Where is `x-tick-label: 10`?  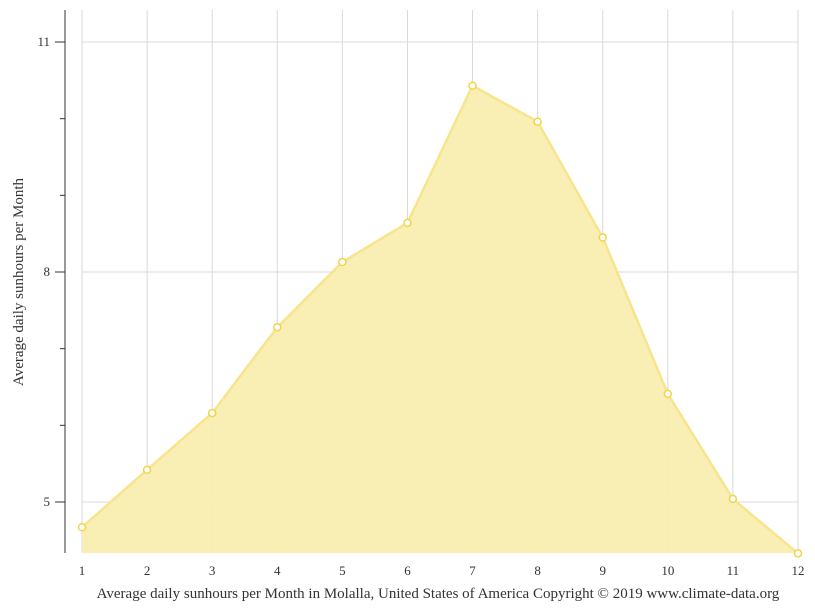
x-tick-label: 10 is located at coordinates (667, 570).